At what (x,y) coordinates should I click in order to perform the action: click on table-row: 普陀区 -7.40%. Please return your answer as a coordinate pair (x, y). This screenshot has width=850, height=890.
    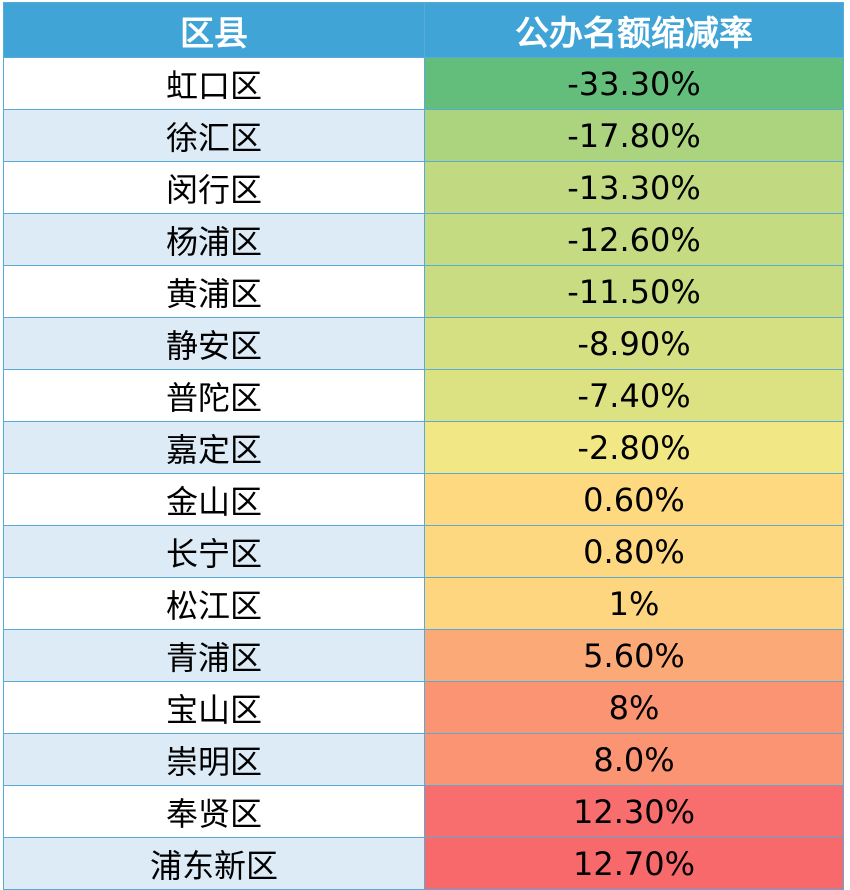
    Looking at the image, I should click on (423, 395).